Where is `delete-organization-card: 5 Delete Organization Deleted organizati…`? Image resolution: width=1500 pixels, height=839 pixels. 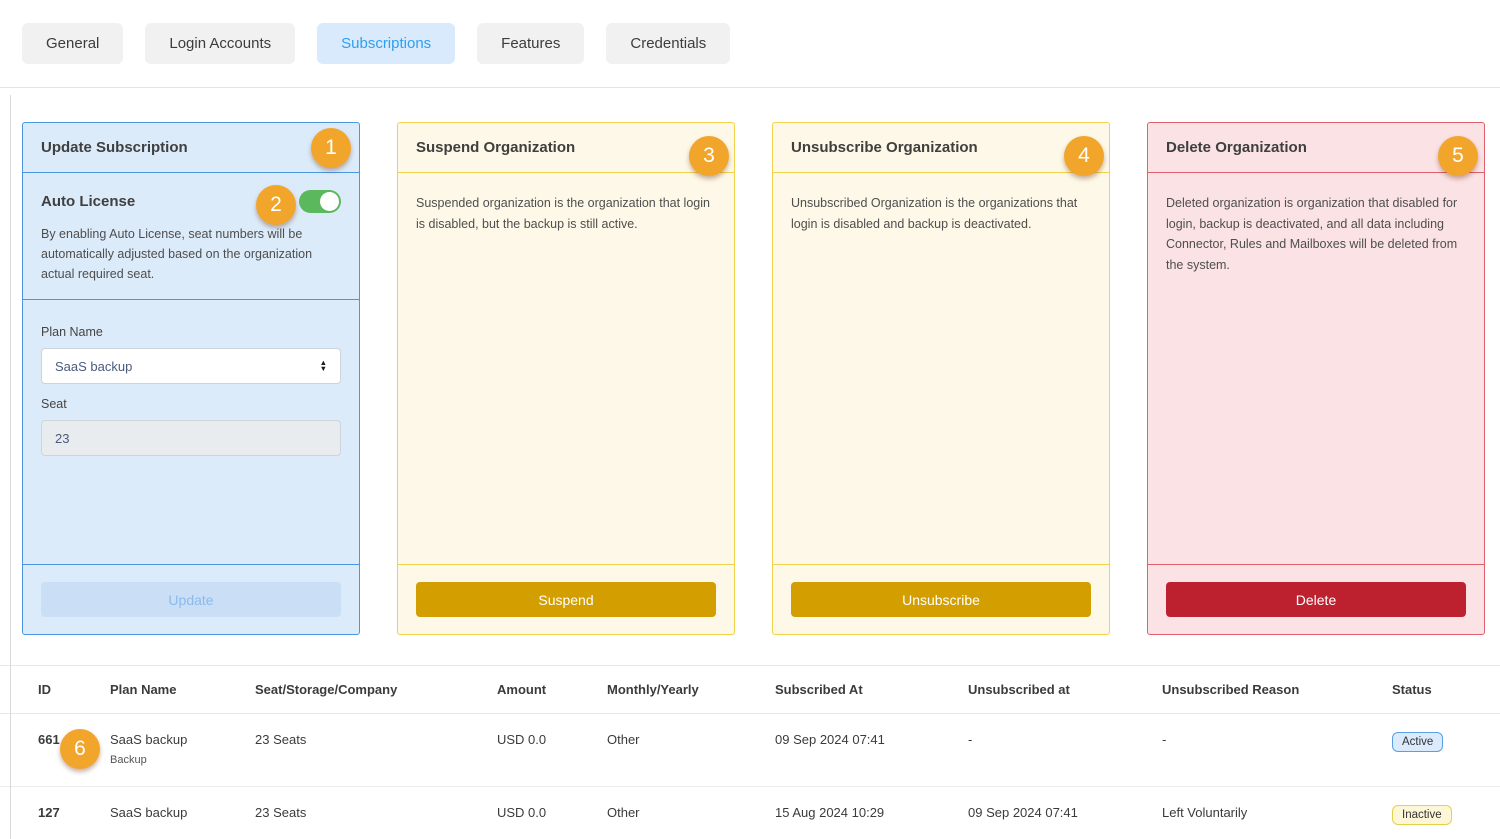
delete-organization-card: 5 Delete Organization Deleted organizati… is located at coordinates (1316, 378).